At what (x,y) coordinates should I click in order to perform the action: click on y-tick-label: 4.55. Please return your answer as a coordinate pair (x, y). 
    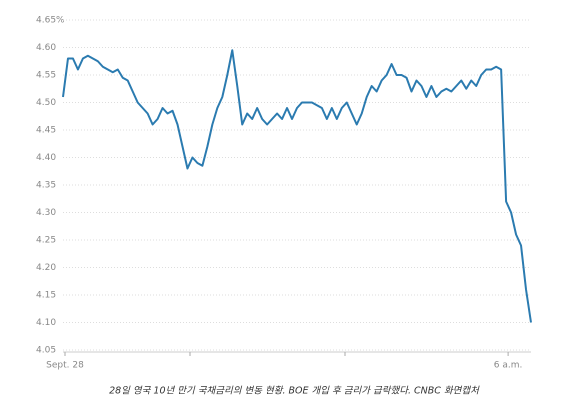
    Looking at the image, I should click on (46, 76).